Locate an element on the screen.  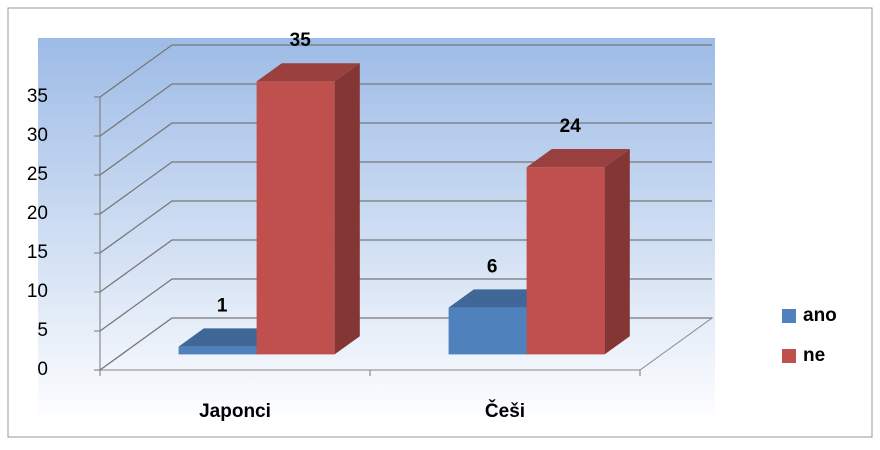
value-label: 35 is located at coordinates (301, 40).